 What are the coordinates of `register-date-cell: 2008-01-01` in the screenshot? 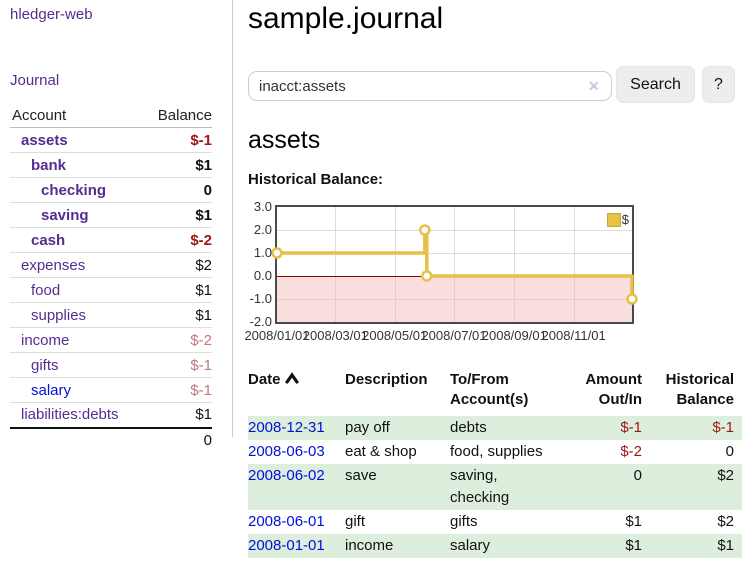 It's located at (296, 546).